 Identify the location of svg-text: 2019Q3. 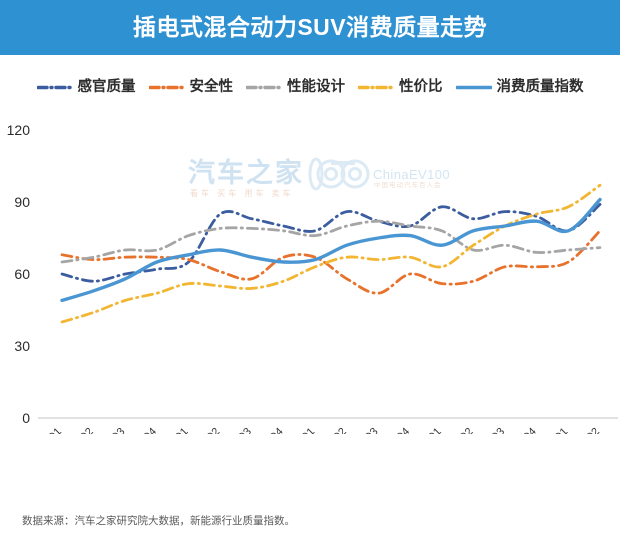
(109, 430).